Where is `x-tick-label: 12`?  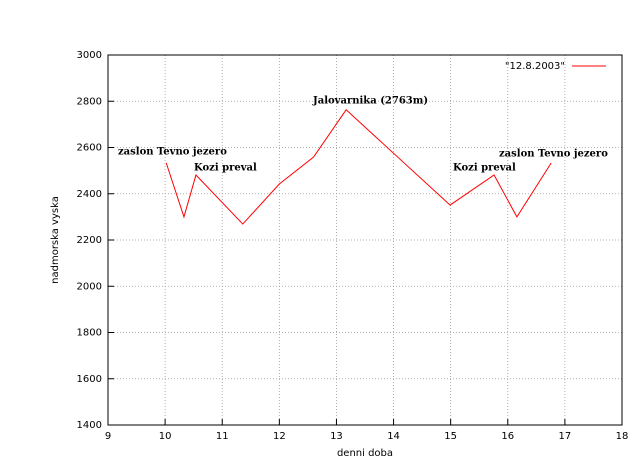 x-tick-label: 12 is located at coordinates (279, 436).